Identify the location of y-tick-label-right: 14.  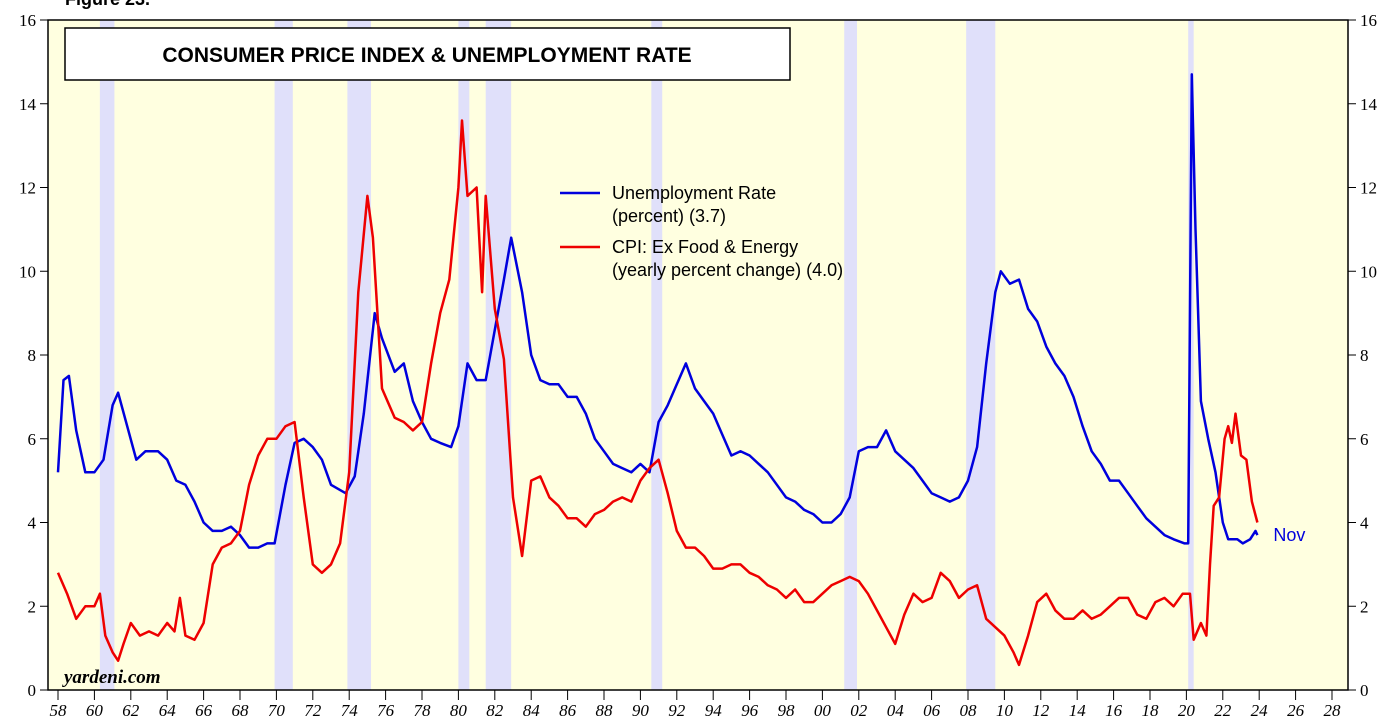
(1369, 104).